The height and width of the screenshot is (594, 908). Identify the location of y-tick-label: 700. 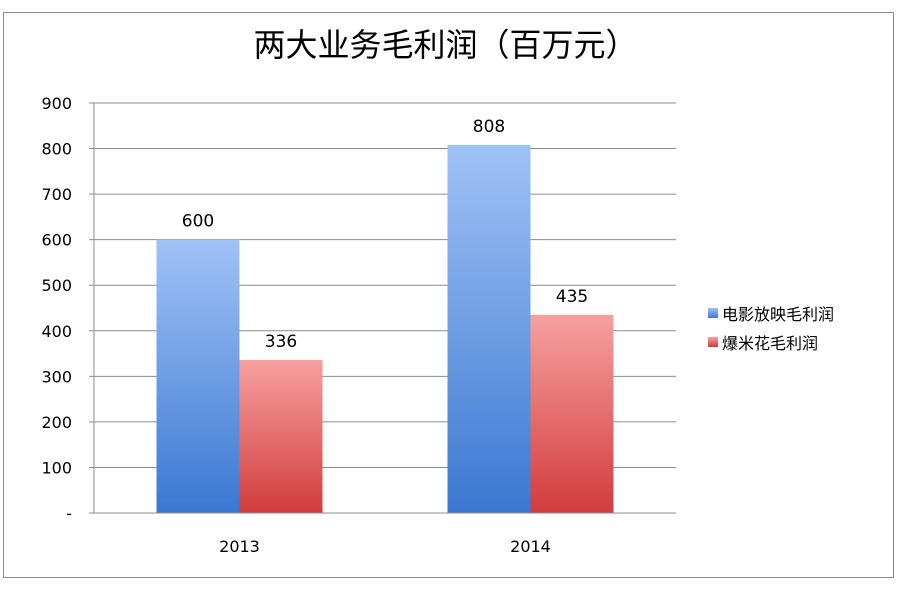
(56, 194).